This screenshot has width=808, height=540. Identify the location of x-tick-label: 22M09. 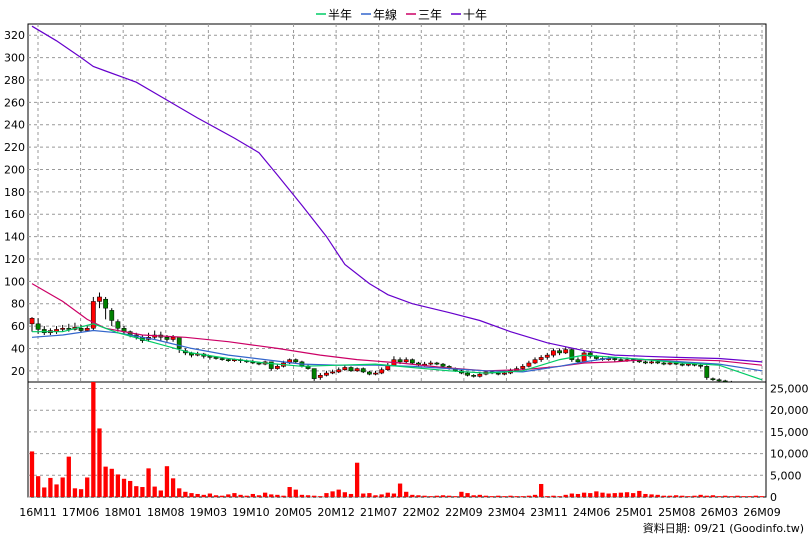
(464, 512).